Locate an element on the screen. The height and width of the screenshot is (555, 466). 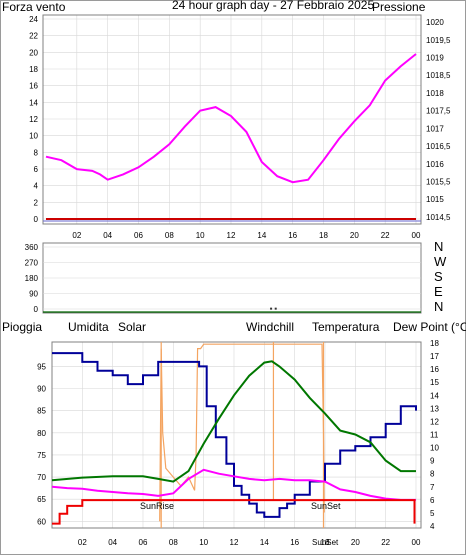
bottom-x-tick: 08 is located at coordinates (173, 542).